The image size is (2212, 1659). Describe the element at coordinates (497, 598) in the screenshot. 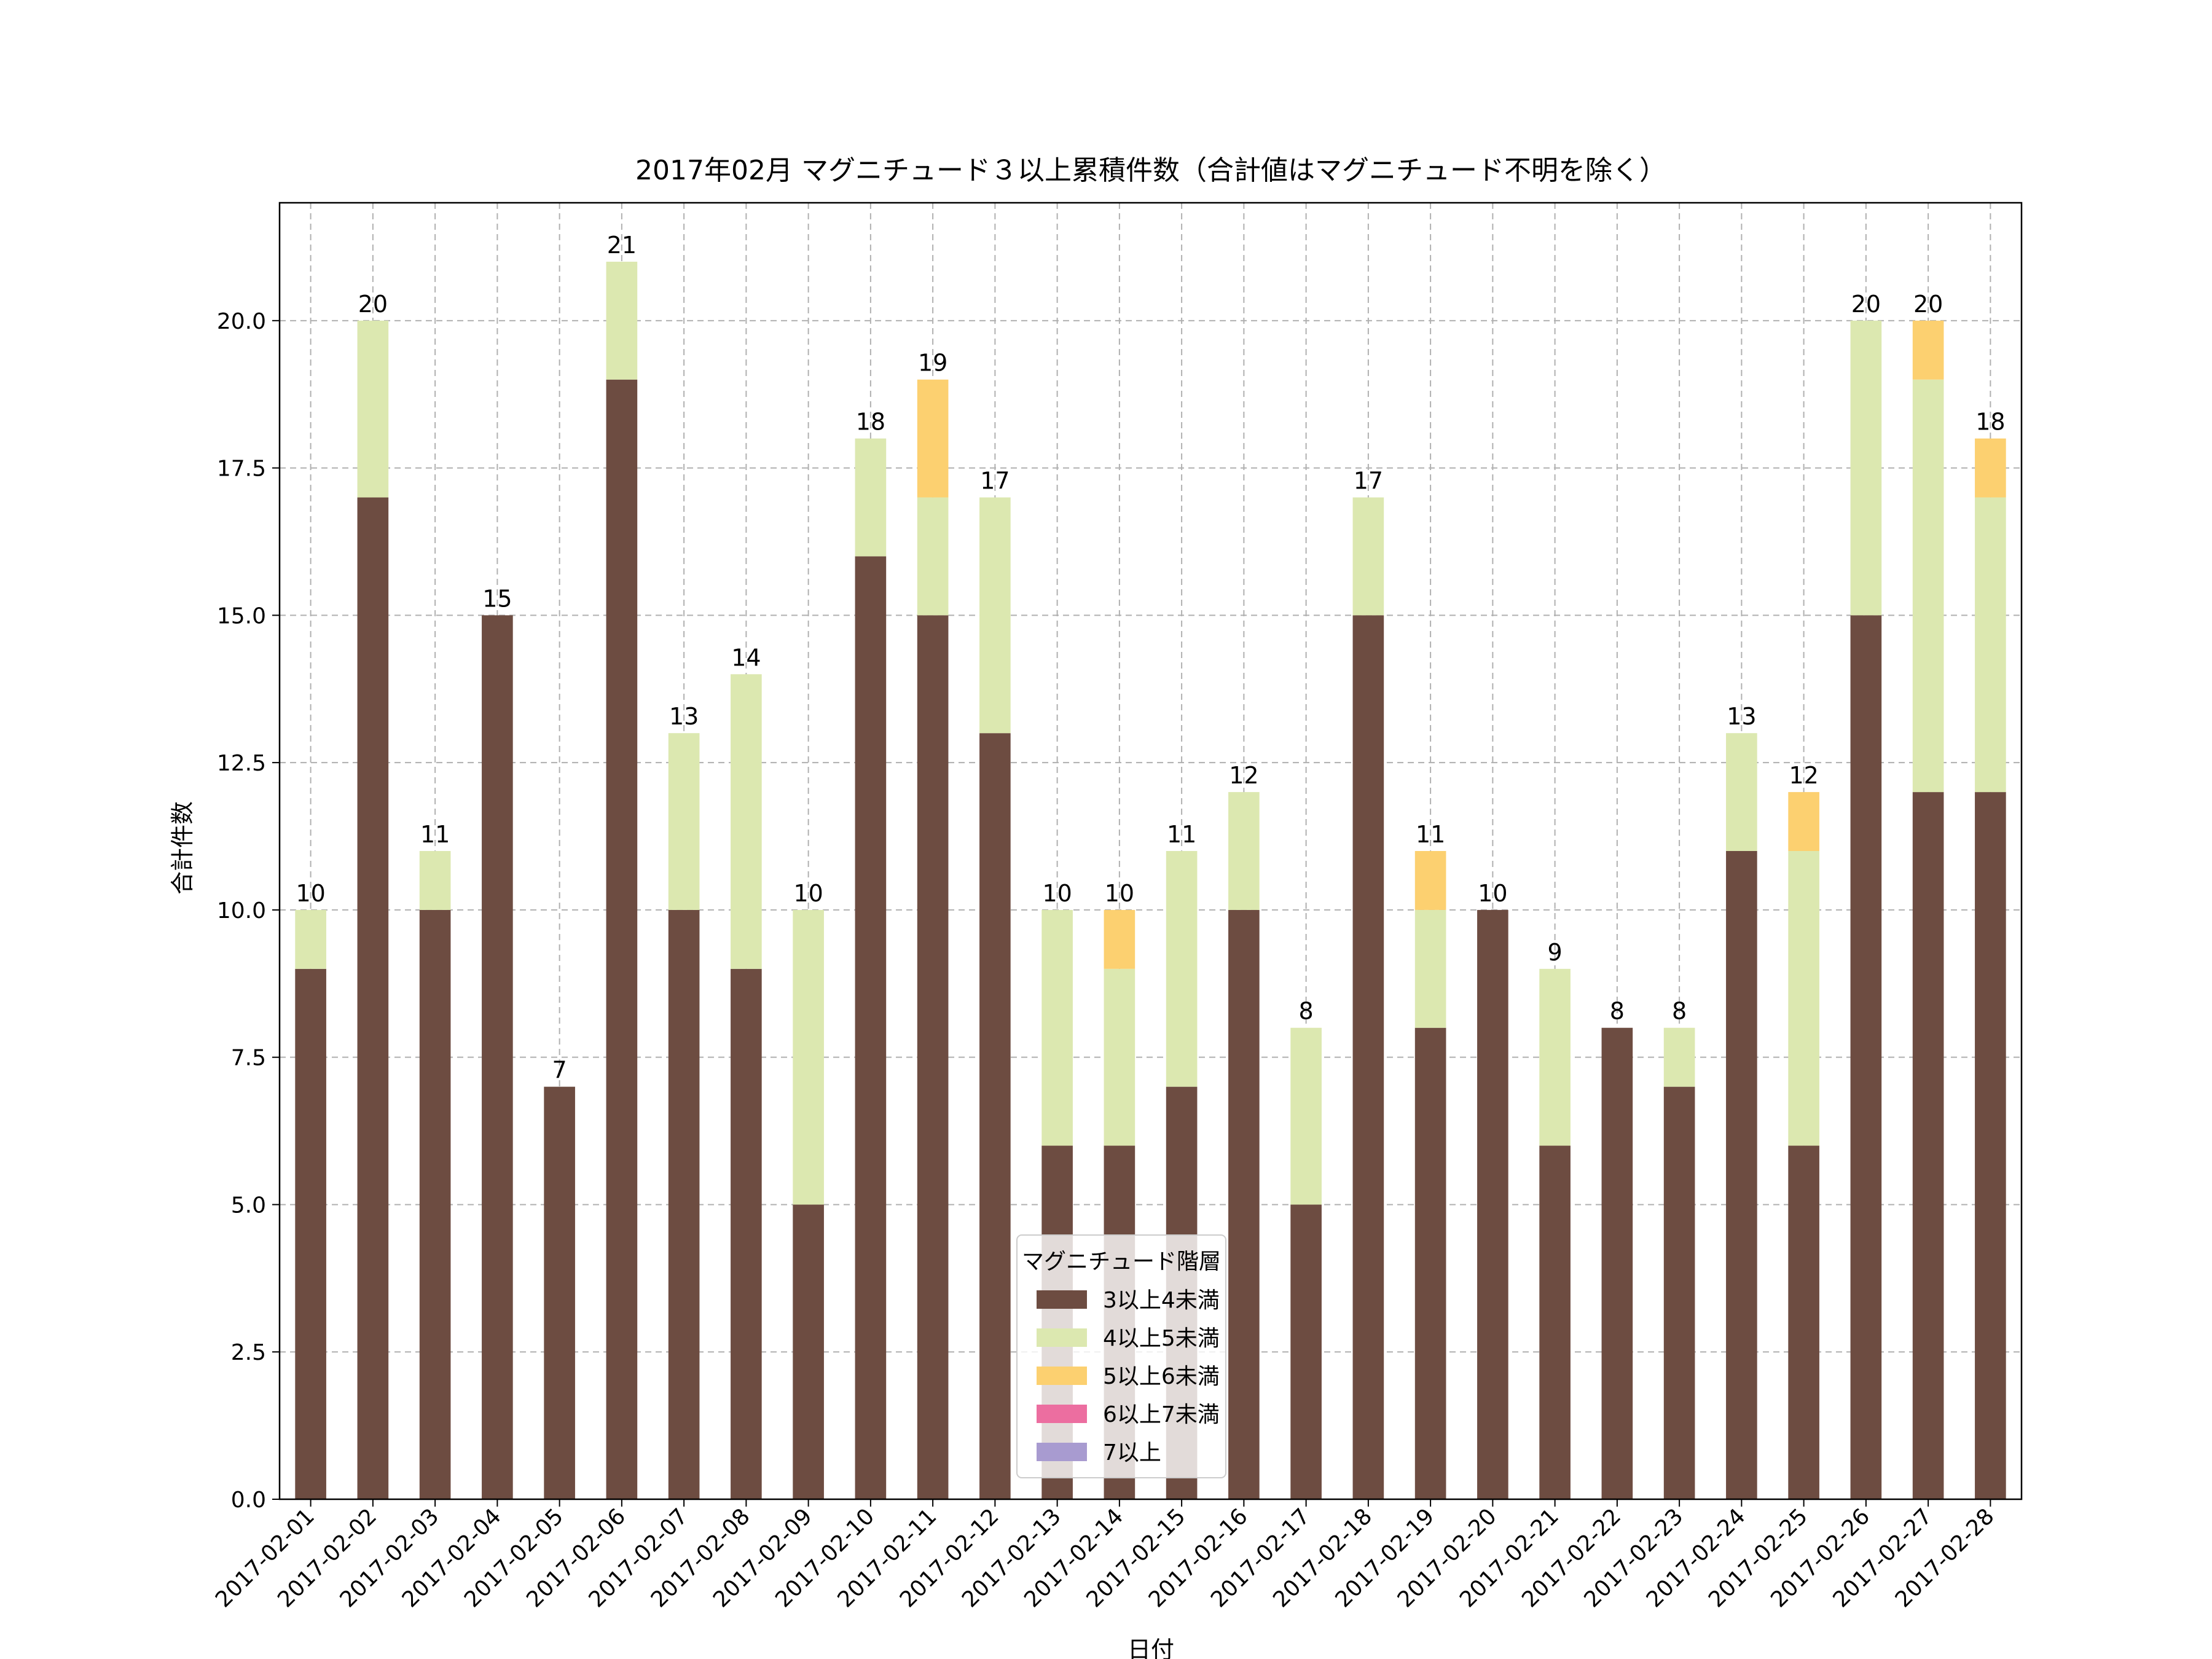

I see `total-label: 15` at that location.